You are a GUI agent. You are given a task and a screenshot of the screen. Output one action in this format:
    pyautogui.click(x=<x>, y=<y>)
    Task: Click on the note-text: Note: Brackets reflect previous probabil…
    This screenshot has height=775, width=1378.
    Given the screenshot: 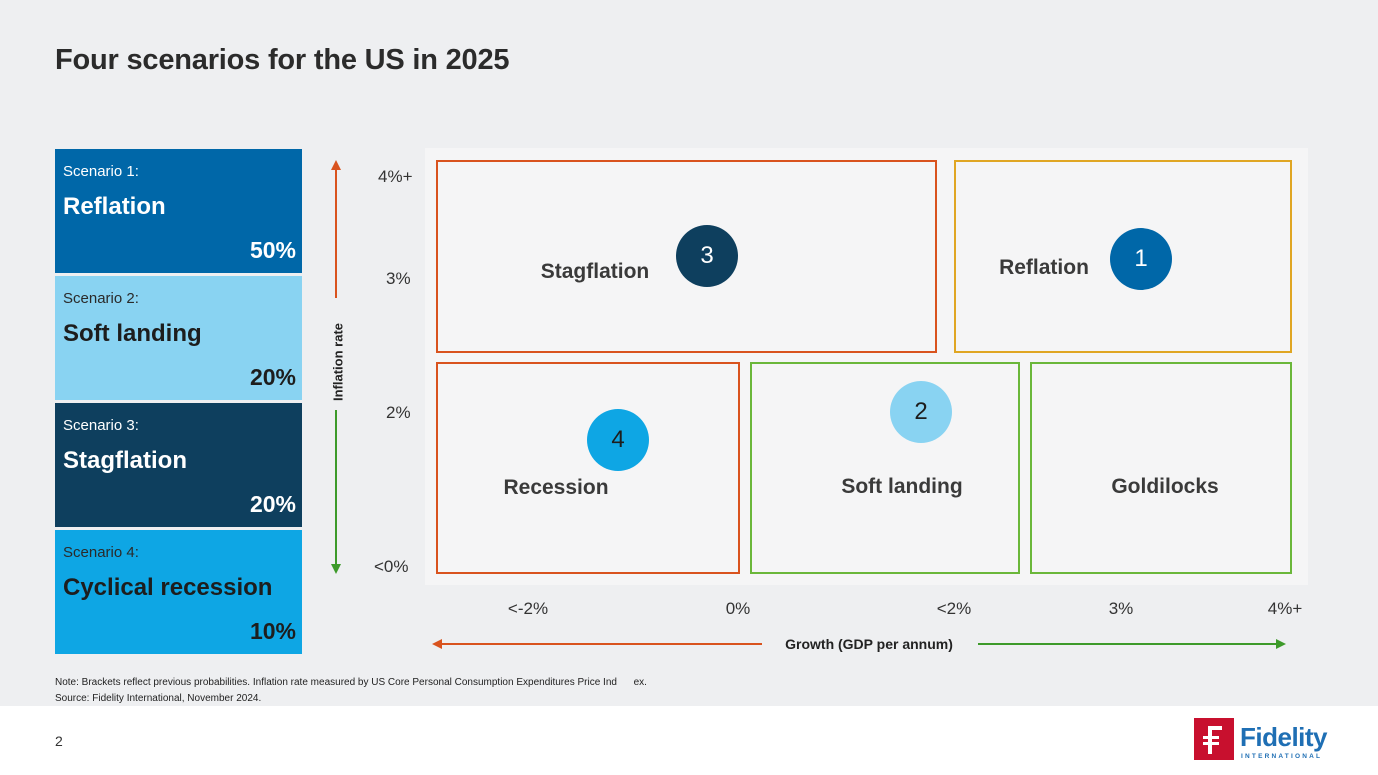 What is the action you would take?
    pyautogui.click(x=351, y=682)
    